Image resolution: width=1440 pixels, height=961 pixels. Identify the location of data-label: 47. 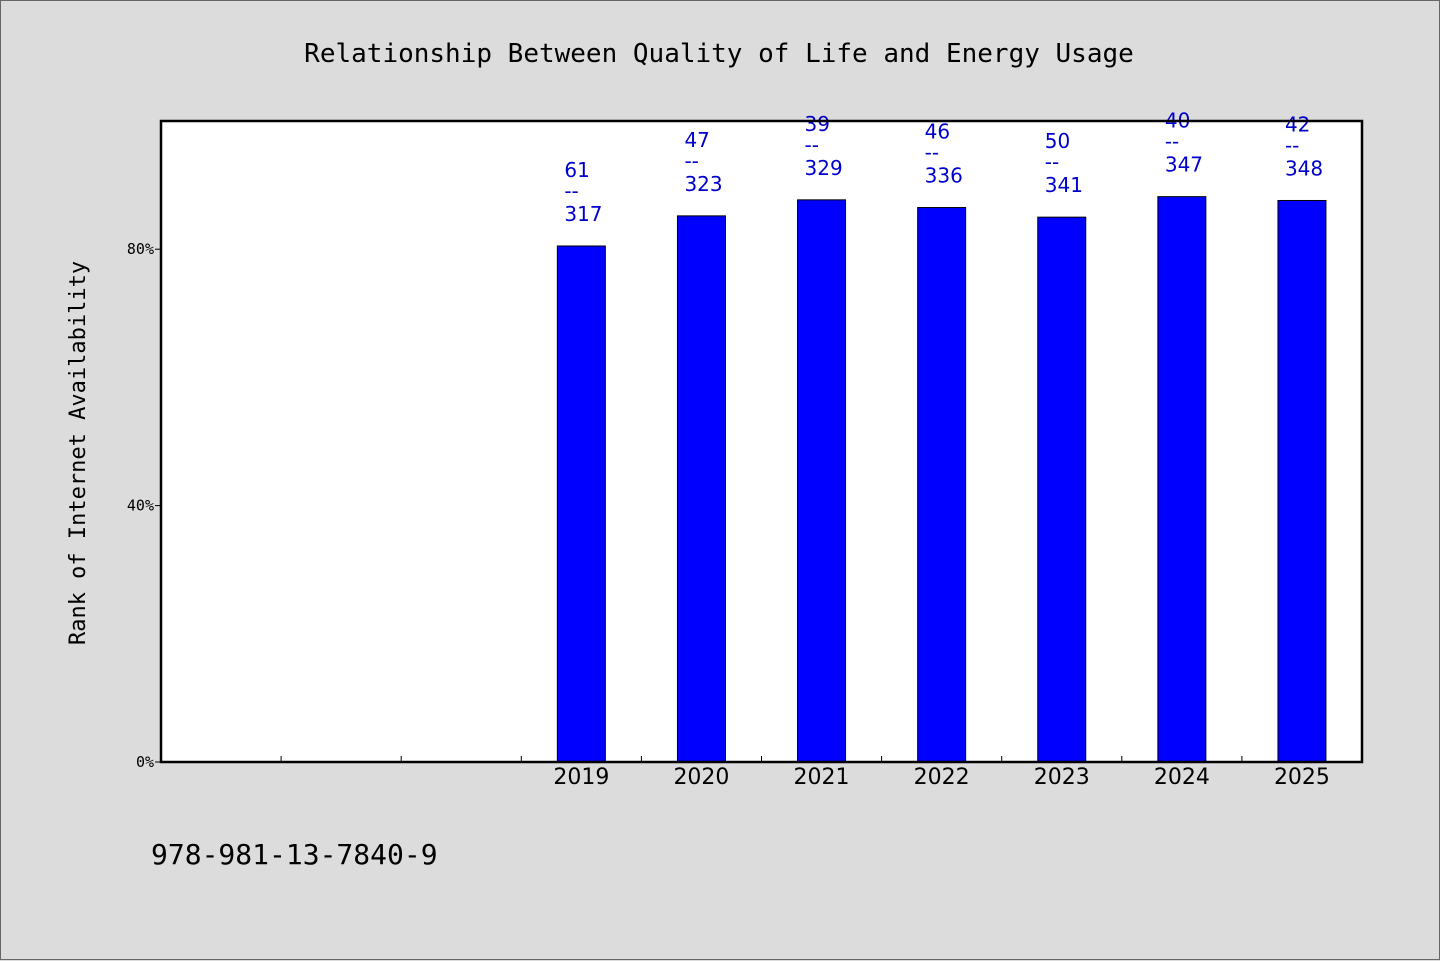
(696, 140).